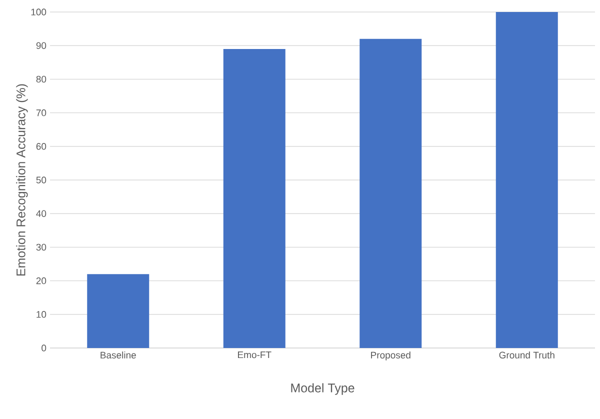 This screenshot has width=600, height=419. What do you see at coordinates (44, 348) in the screenshot?
I see `y-tick-label: 0` at bounding box center [44, 348].